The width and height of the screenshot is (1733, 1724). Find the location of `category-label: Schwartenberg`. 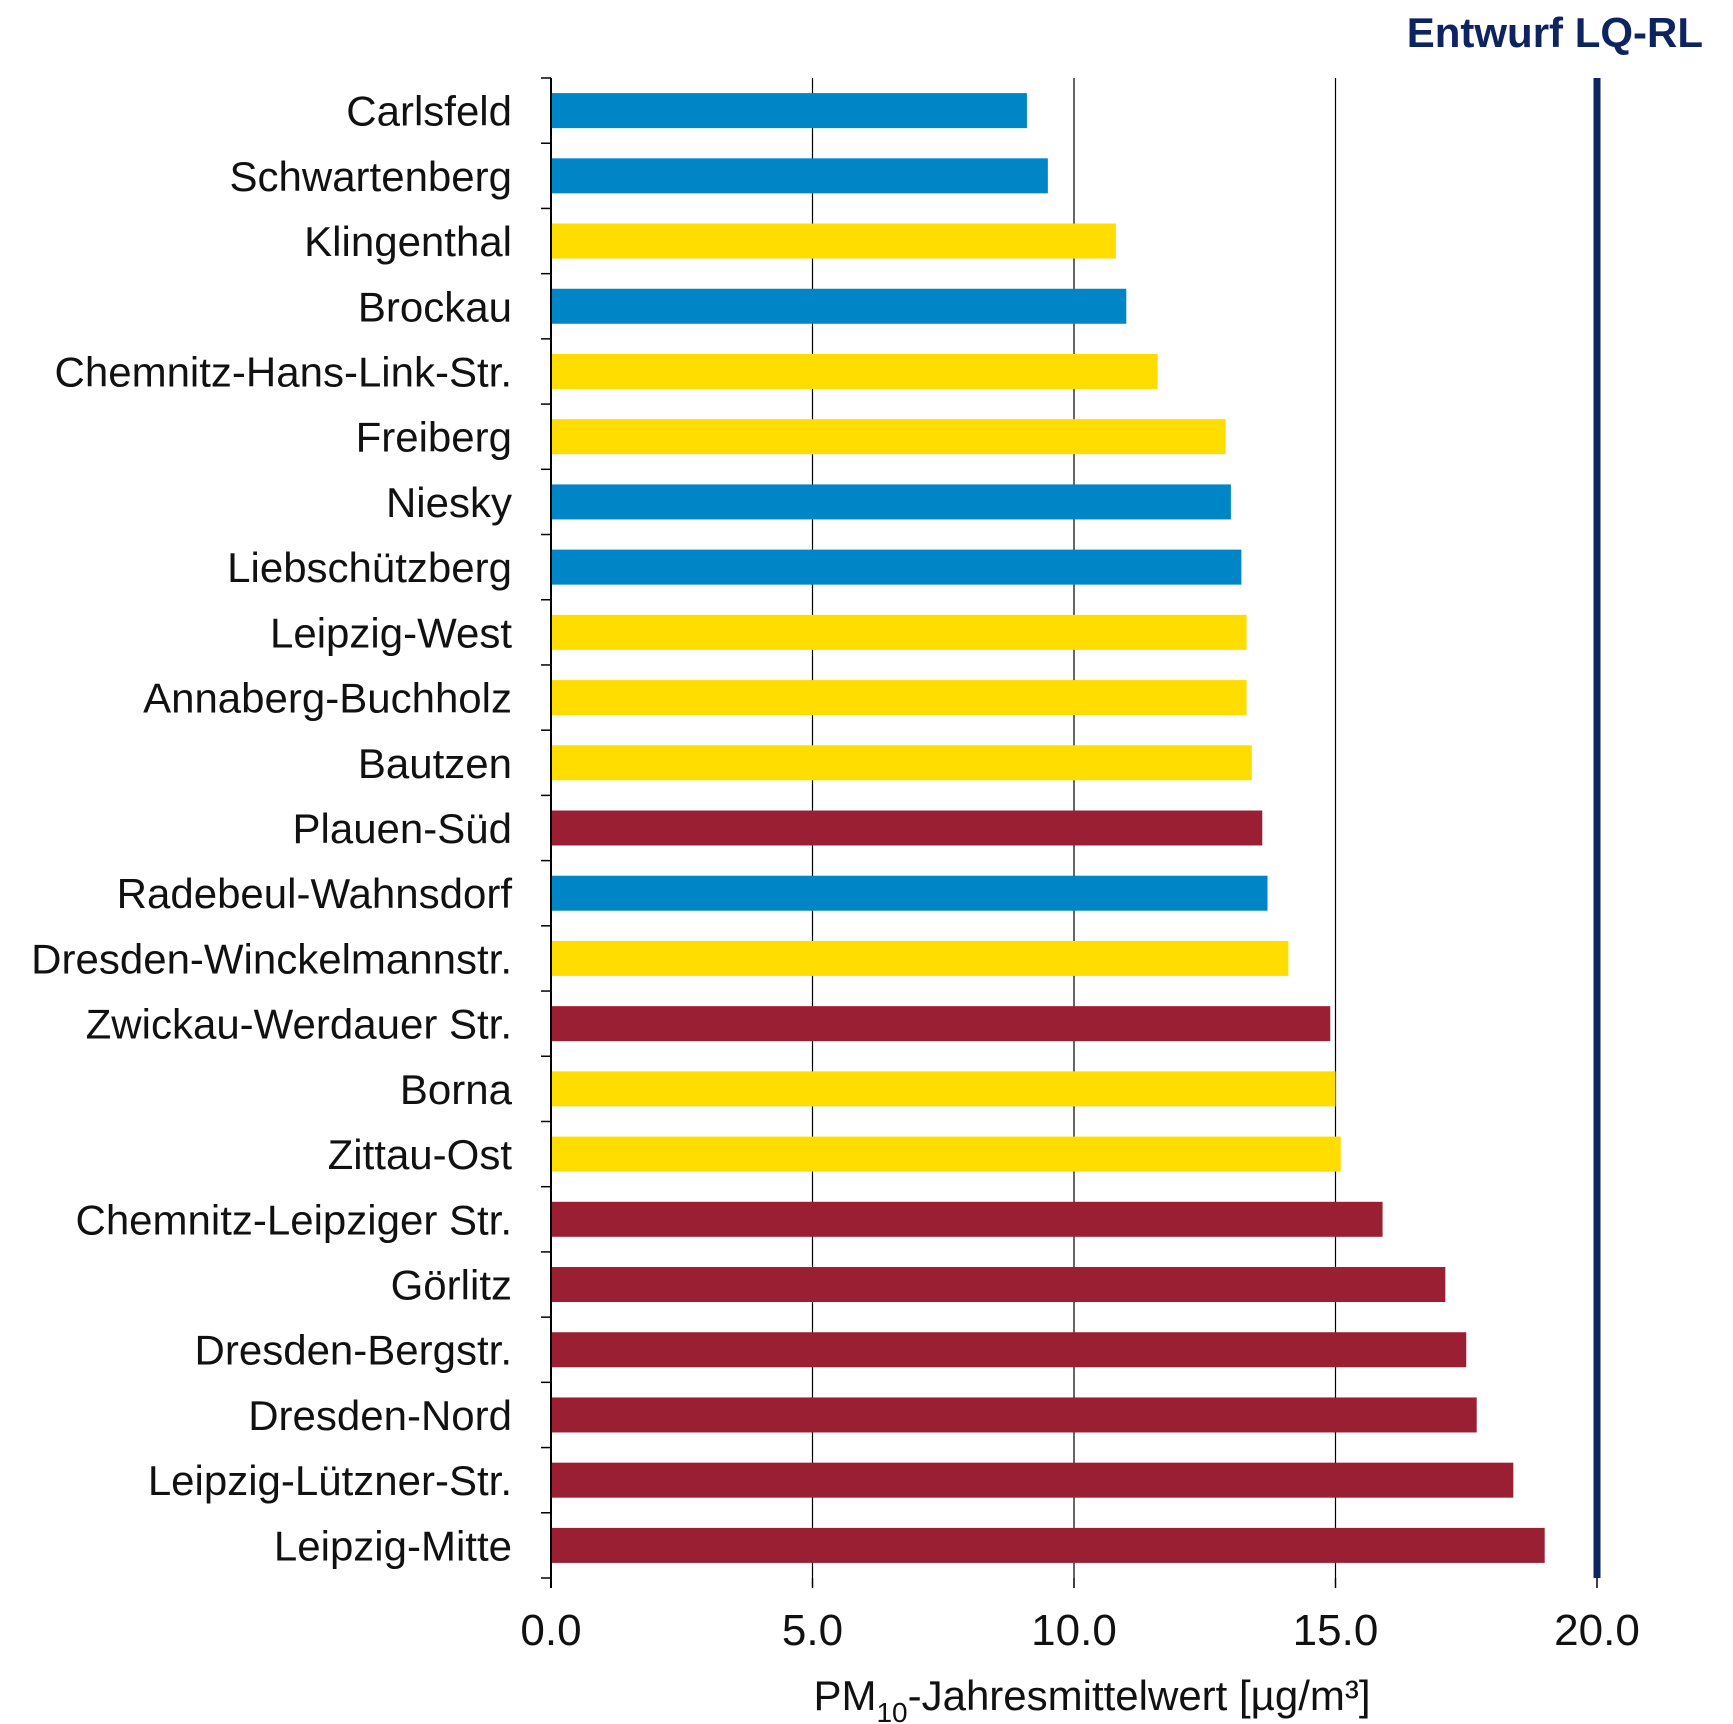

category-label: Schwartenberg is located at coordinates (371, 176).